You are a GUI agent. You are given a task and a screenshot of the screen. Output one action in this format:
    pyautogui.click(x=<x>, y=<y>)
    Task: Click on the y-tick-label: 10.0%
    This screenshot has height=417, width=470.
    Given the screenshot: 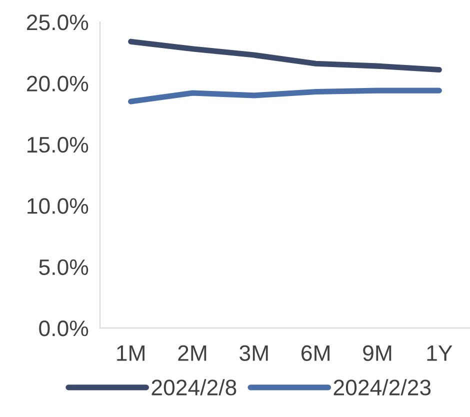 What is the action you would take?
    pyautogui.click(x=58, y=206)
    